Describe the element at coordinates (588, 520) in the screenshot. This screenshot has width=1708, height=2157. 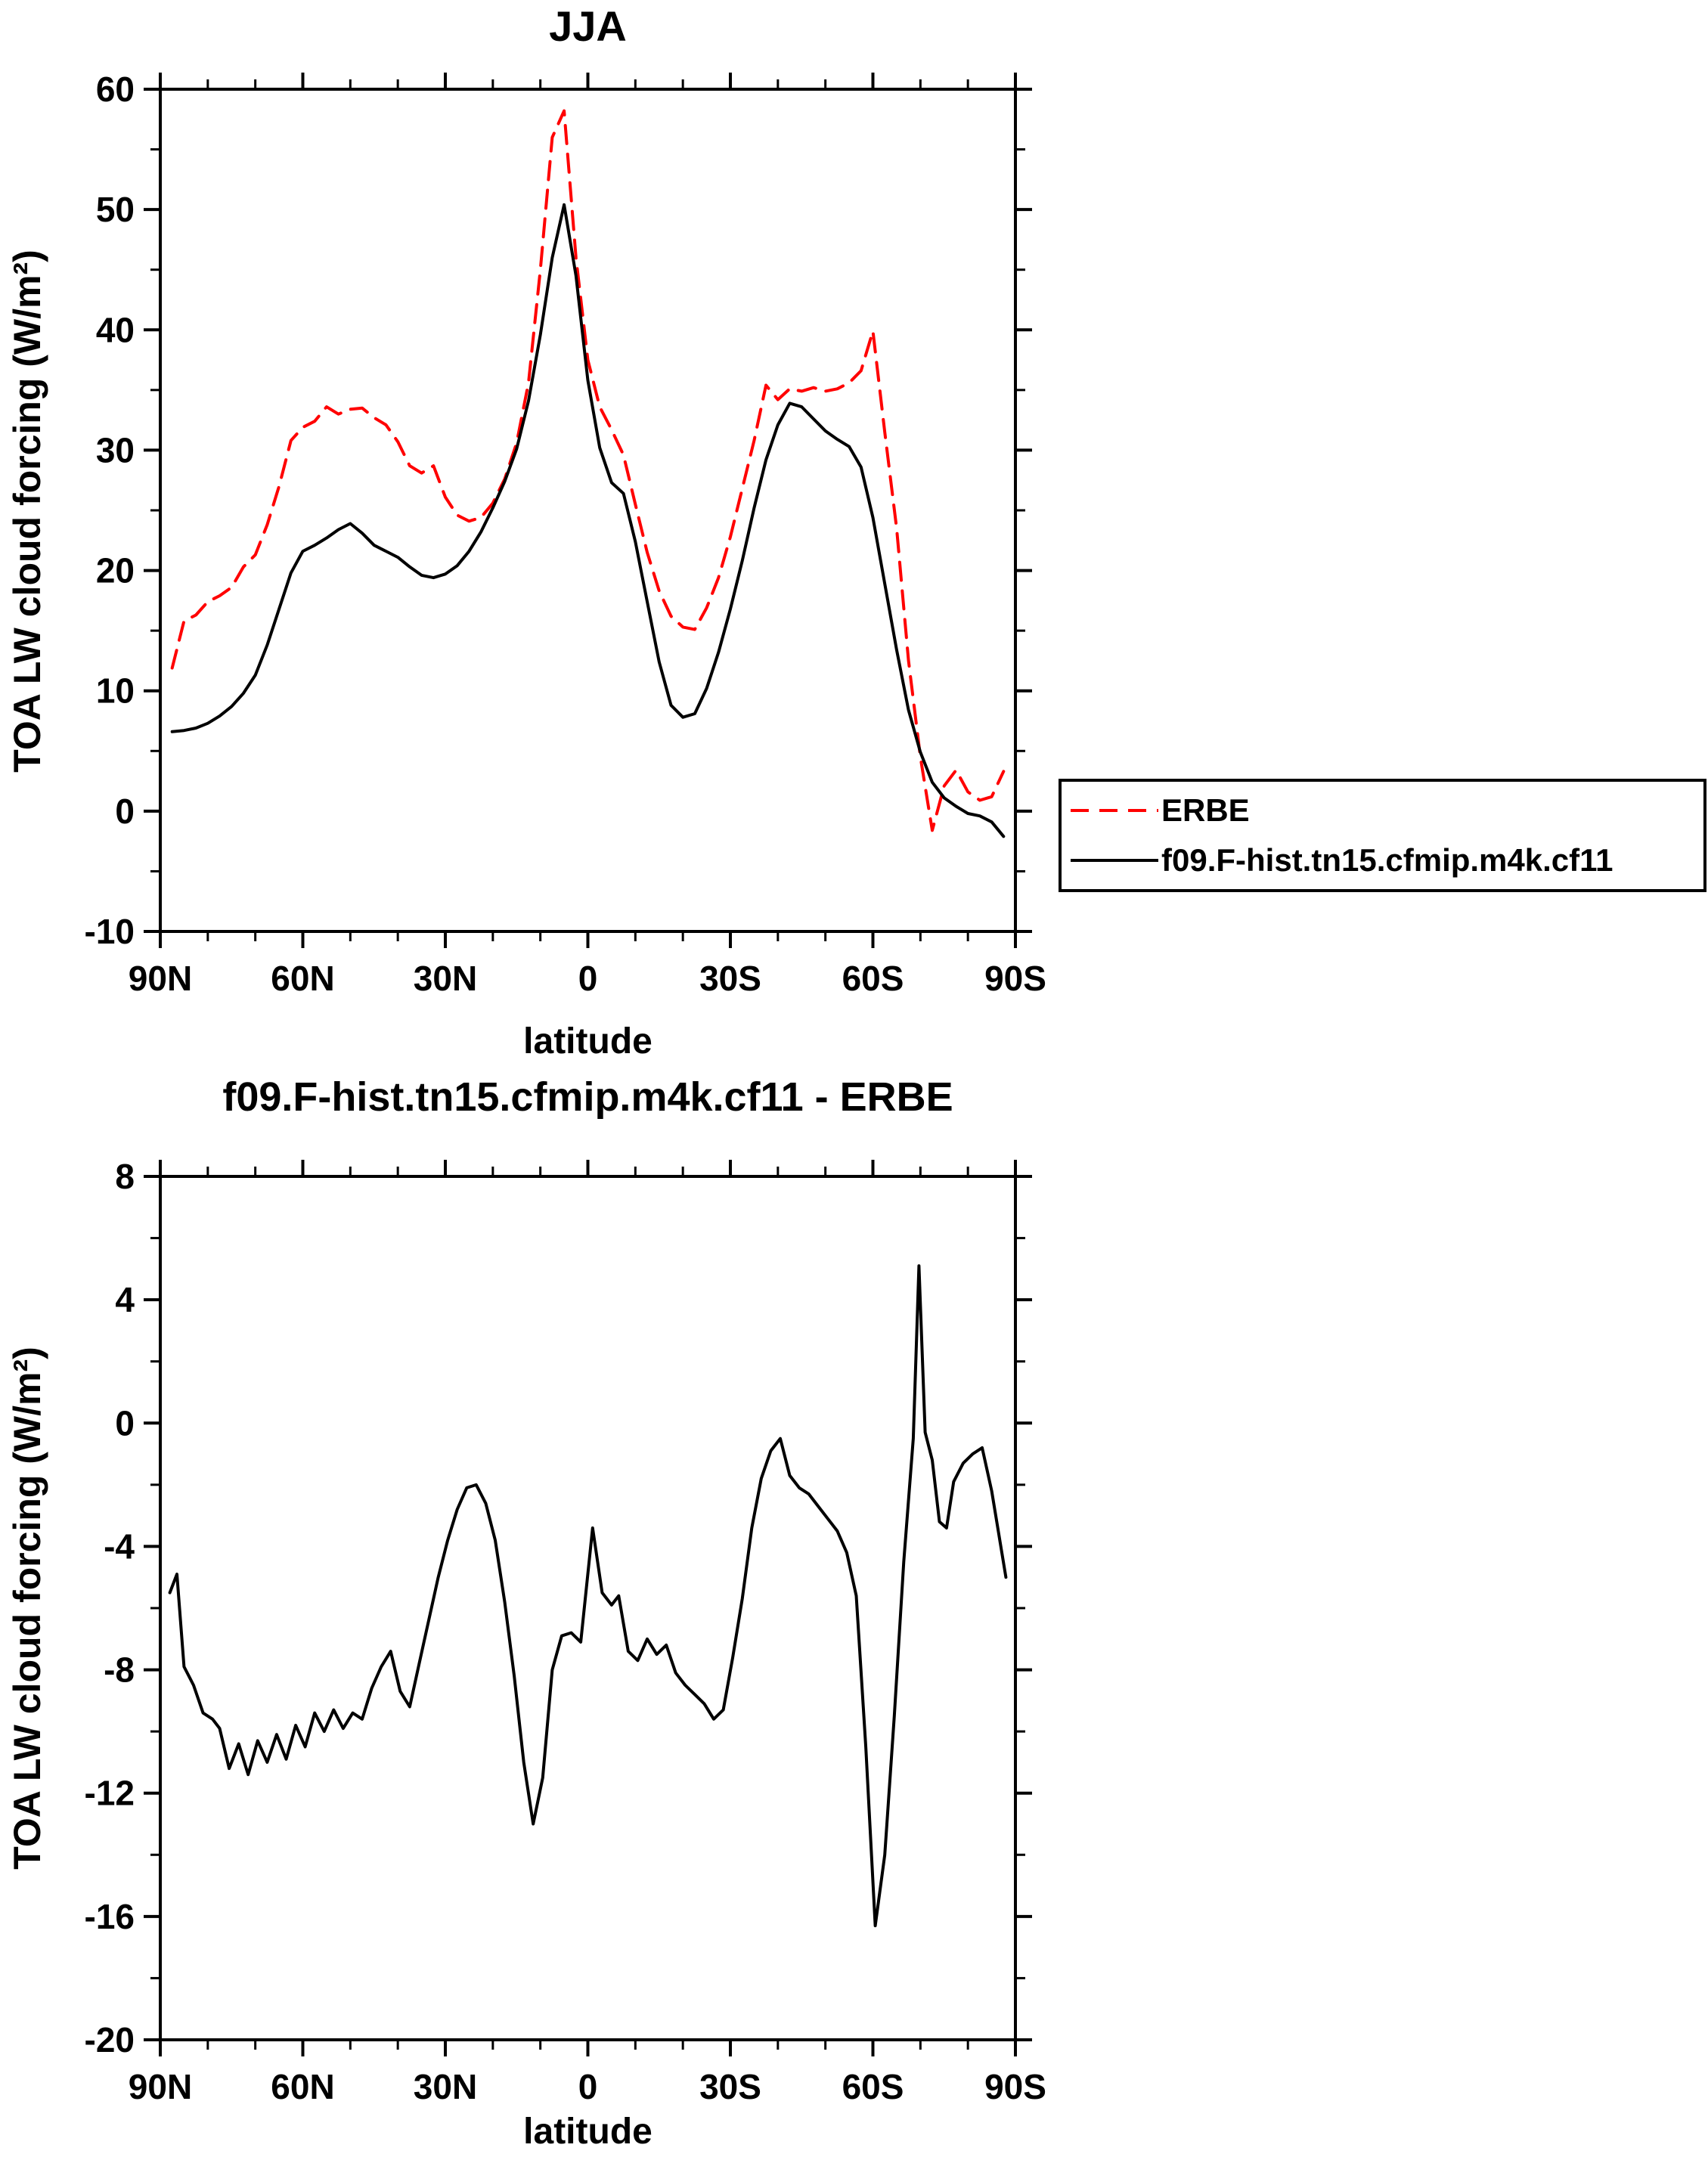
I see `series-line-model` at that location.